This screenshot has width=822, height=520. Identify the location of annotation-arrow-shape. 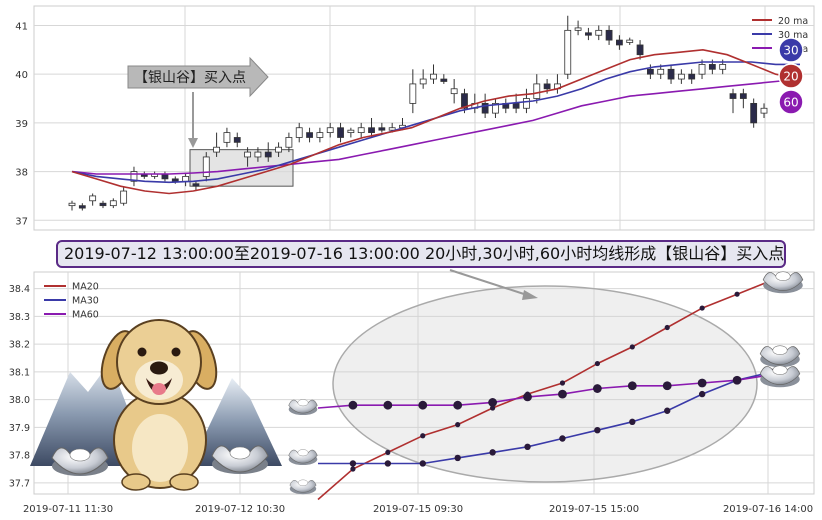
(198, 77).